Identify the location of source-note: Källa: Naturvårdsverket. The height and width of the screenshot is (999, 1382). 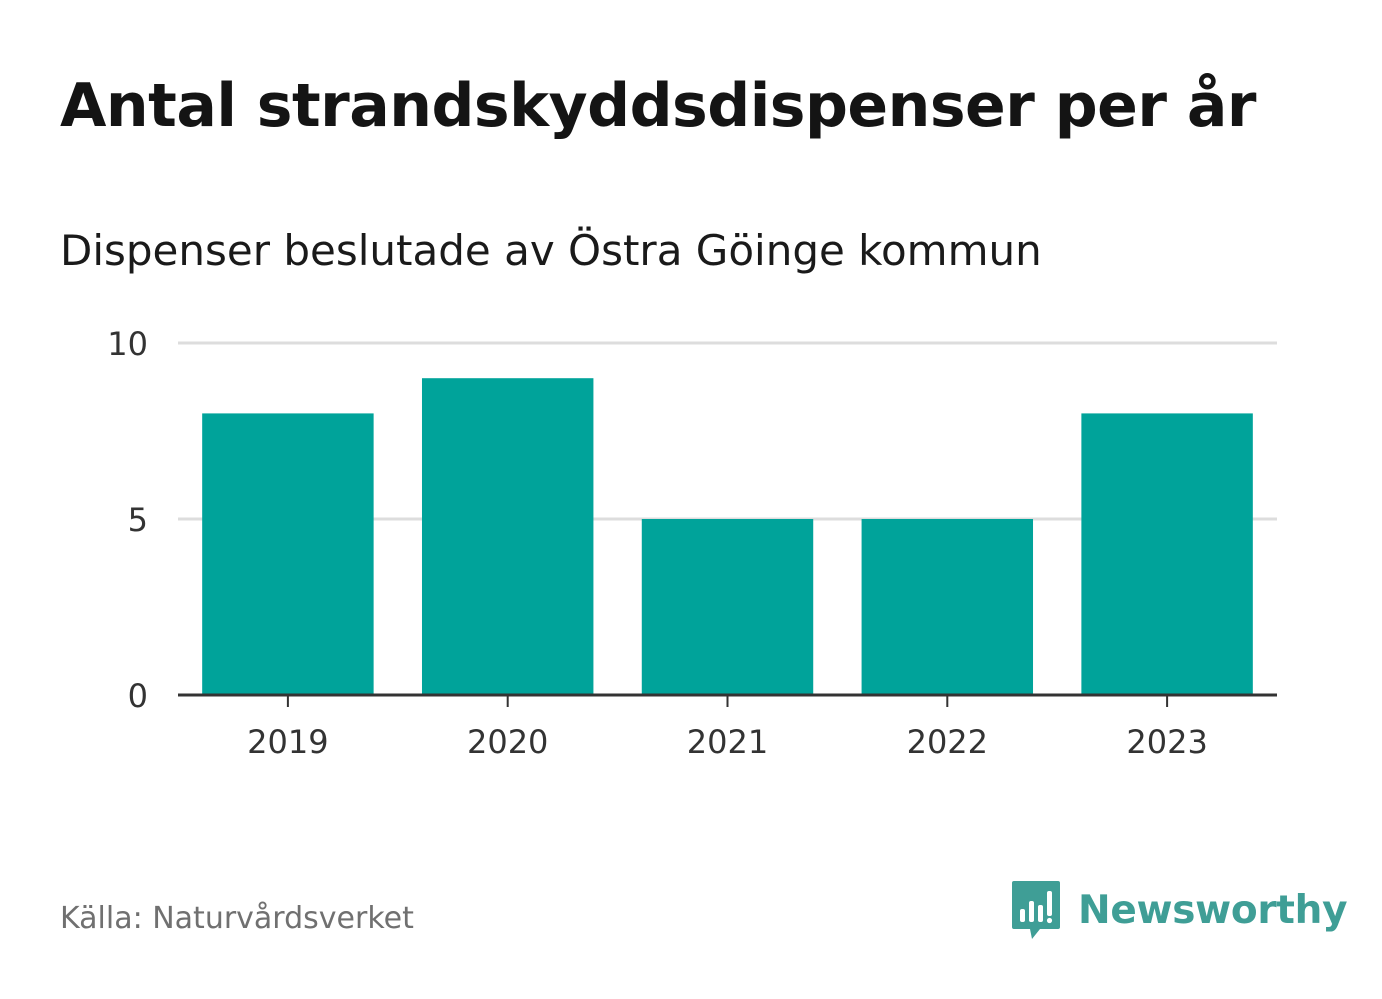
(237, 918).